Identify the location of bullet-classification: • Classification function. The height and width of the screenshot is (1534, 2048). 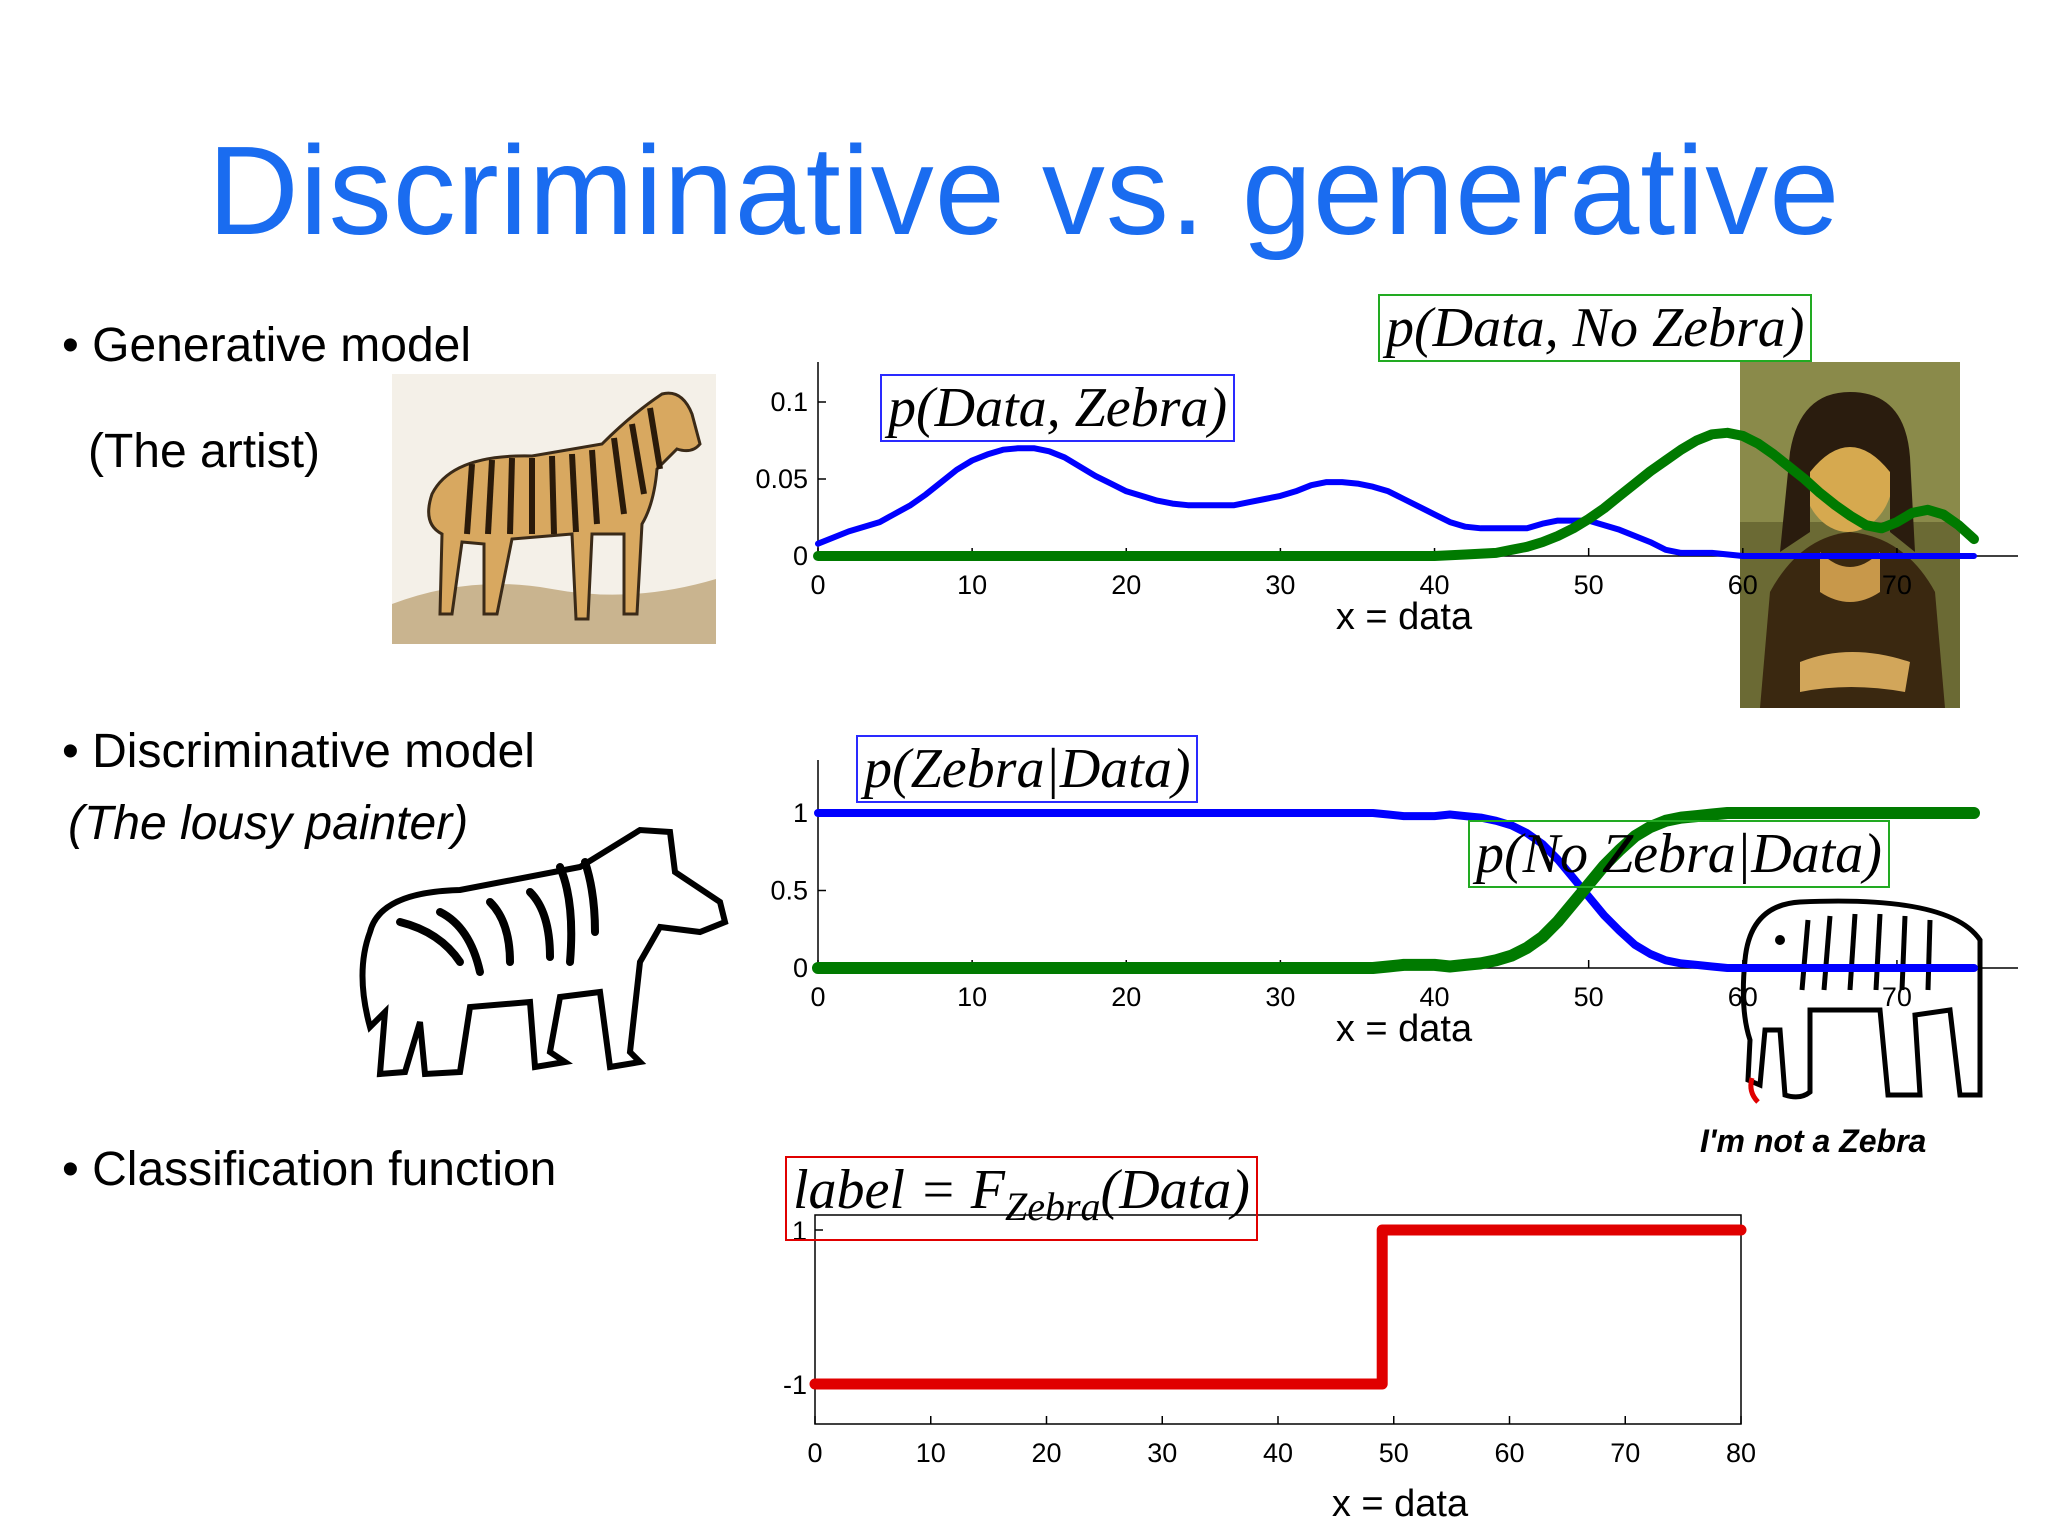
(309, 1169).